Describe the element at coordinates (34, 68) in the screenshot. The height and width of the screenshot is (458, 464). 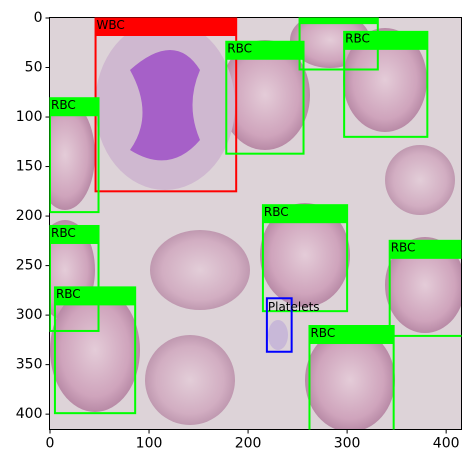
I see `y-tick-label: 50` at that location.